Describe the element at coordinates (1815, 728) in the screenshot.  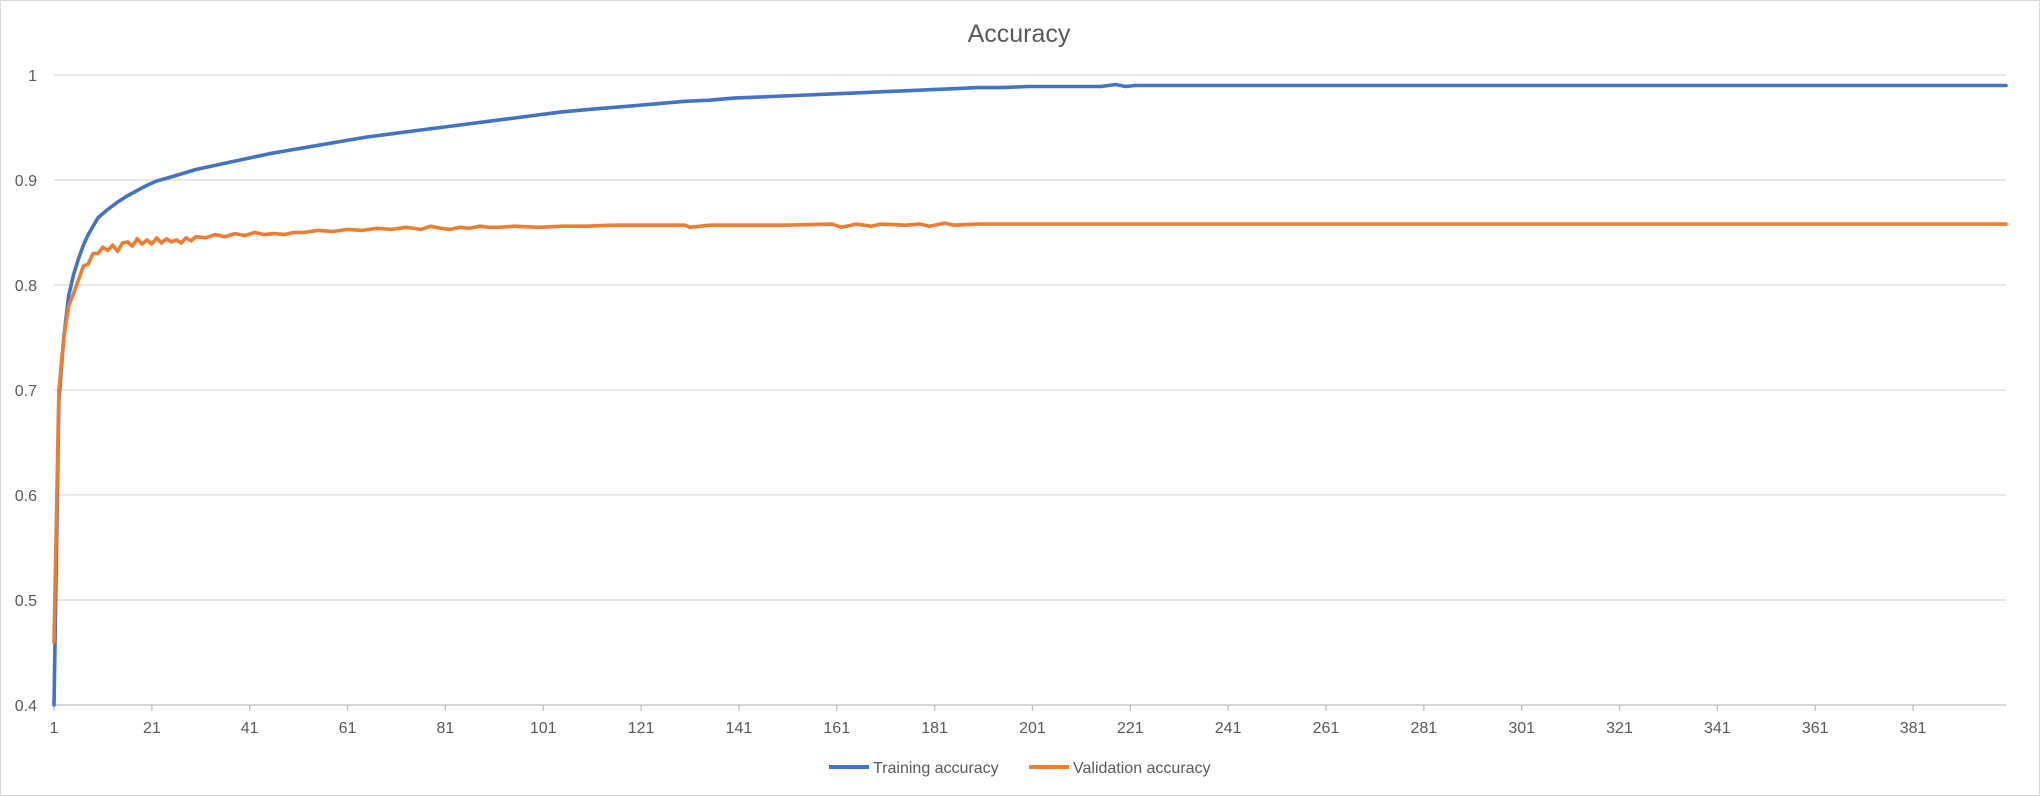
I see `x-tick-label: 361` at that location.